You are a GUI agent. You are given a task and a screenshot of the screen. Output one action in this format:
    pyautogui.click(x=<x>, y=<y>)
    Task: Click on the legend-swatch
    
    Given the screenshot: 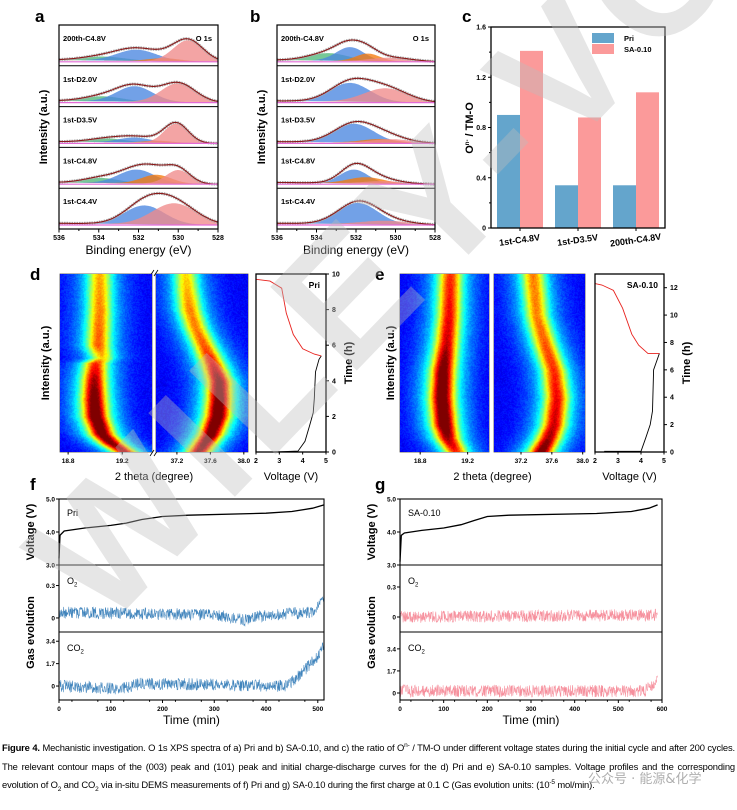 What is the action you would take?
    pyautogui.click(x=603, y=38)
    